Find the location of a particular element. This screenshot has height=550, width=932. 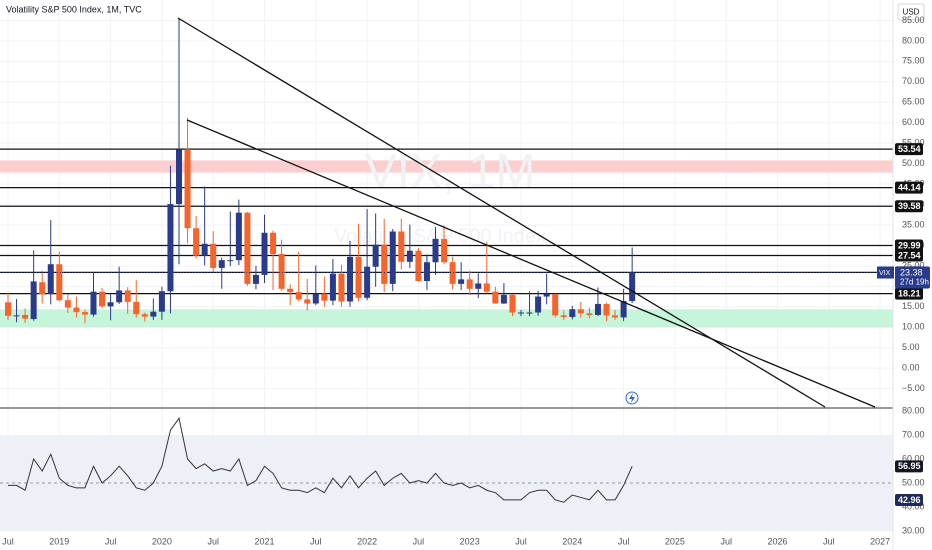

rsi-tick-label: 60.00 is located at coordinates (913, 458).